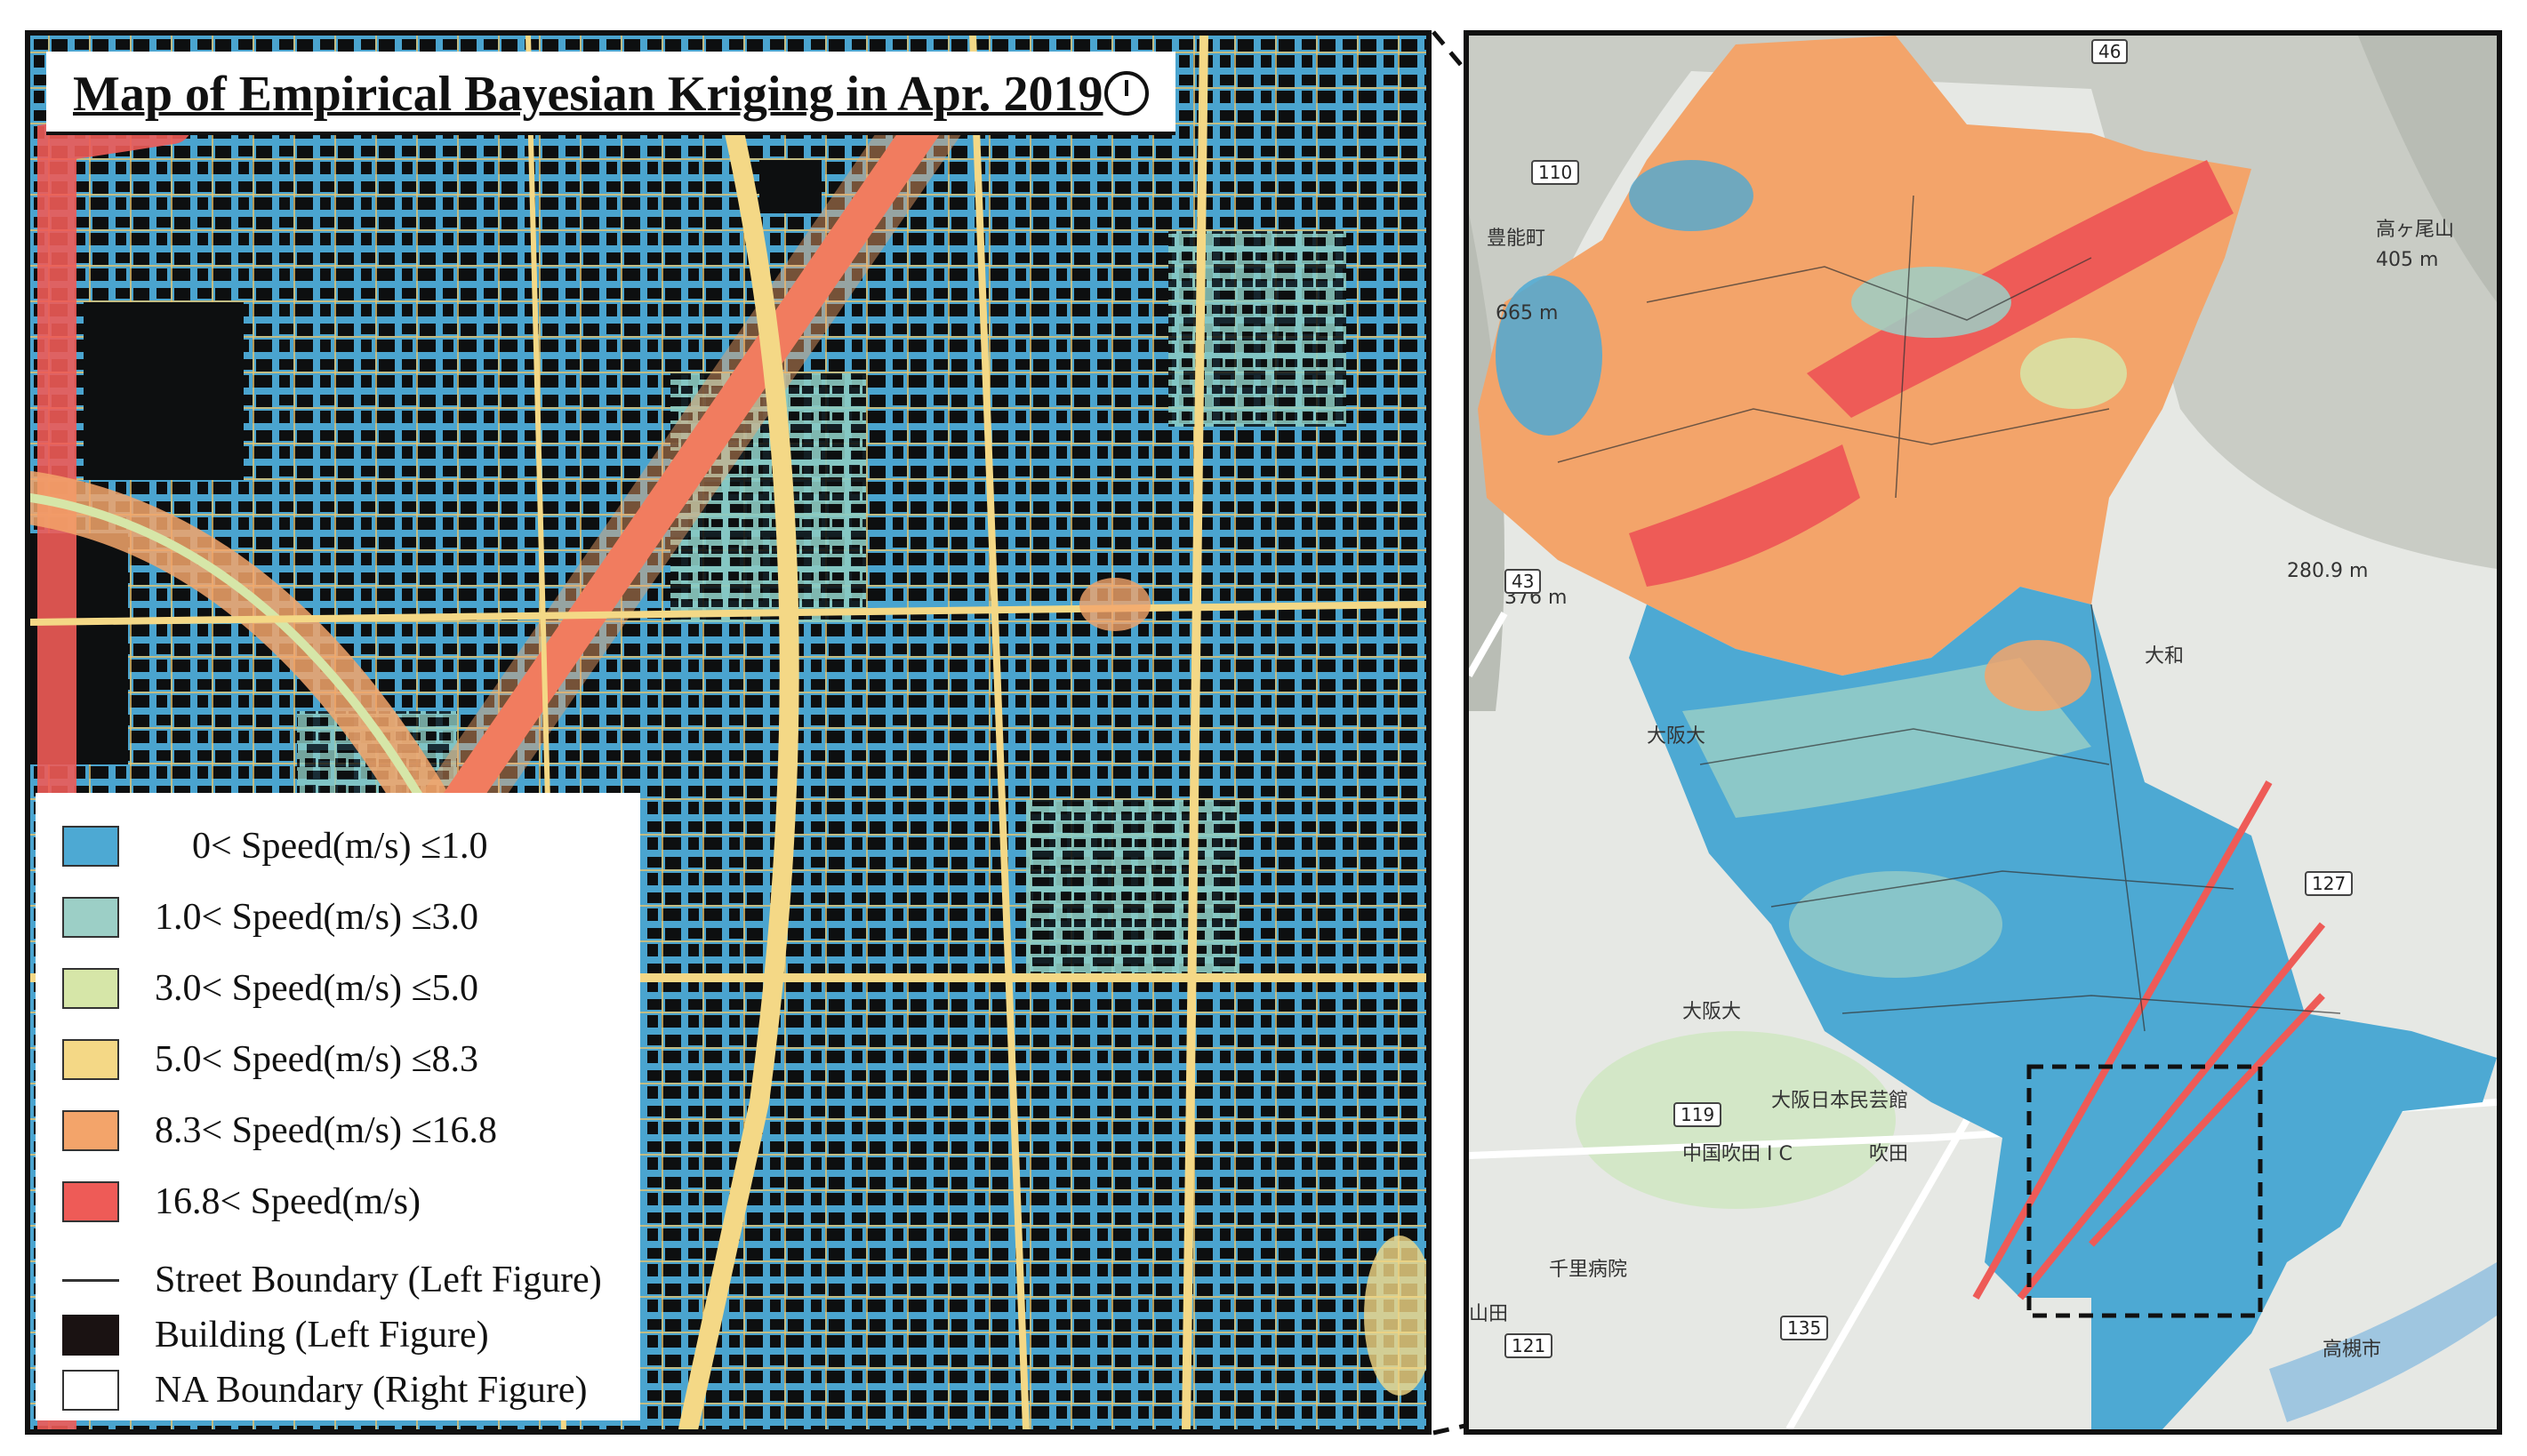  Describe the element at coordinates (1489, 1314) in the screenshot. I see `place-label: 山田` at that location.